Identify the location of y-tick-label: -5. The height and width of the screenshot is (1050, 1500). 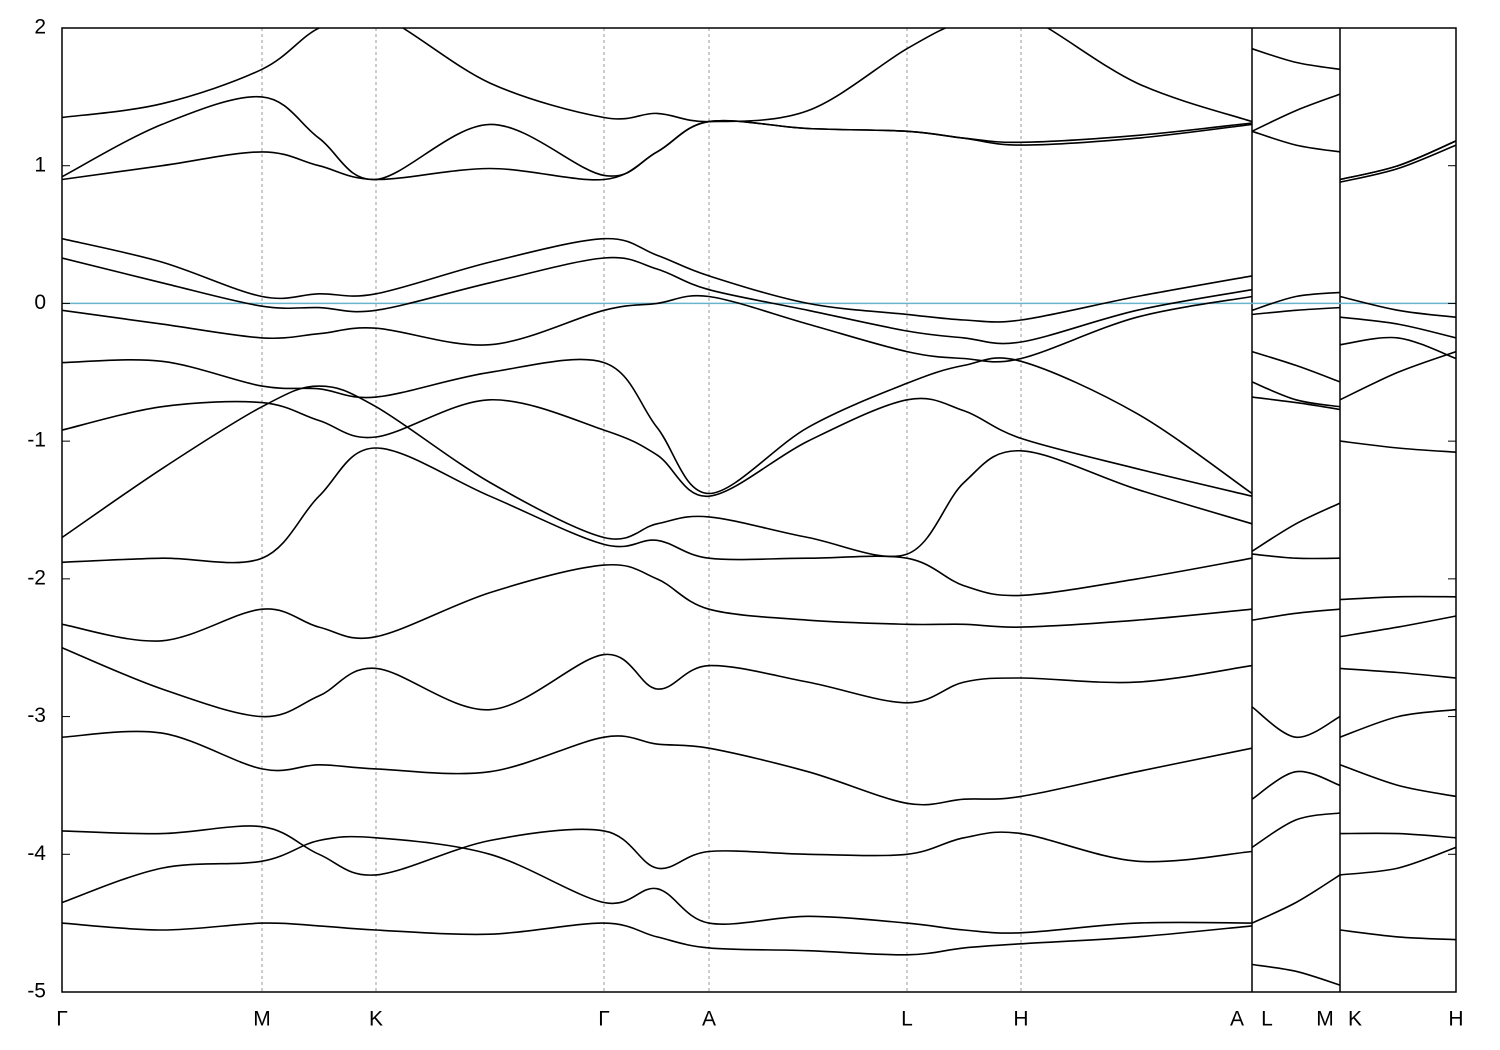
(36, 991).